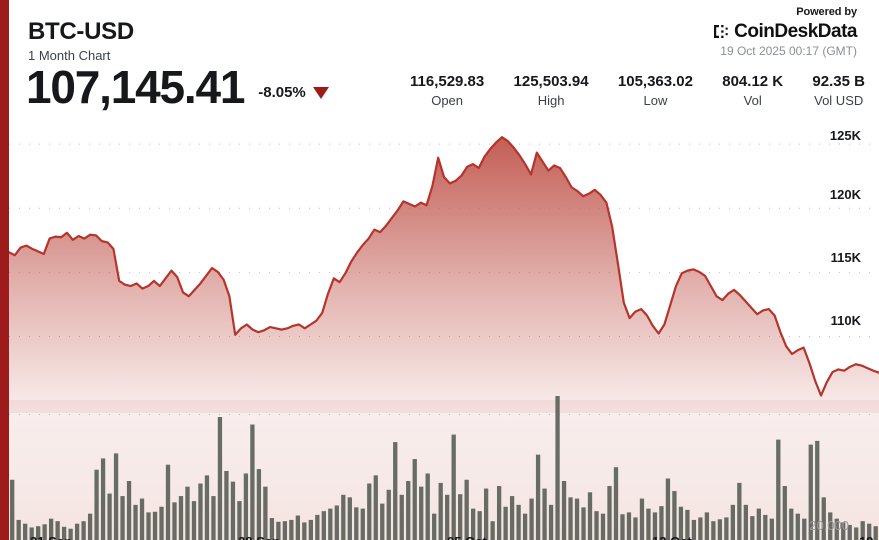  I want to click on y-axis-label-120k: 120K, so click(845, 194).